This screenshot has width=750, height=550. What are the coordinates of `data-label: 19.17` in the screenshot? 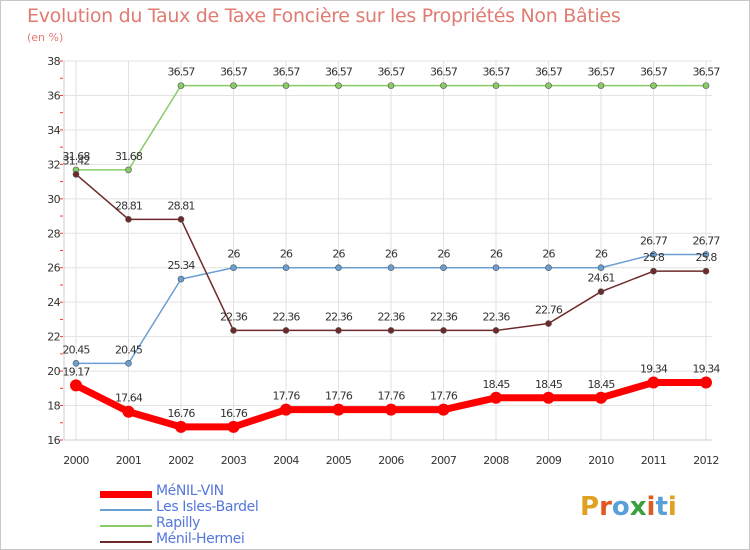 It's located at (77, 371).